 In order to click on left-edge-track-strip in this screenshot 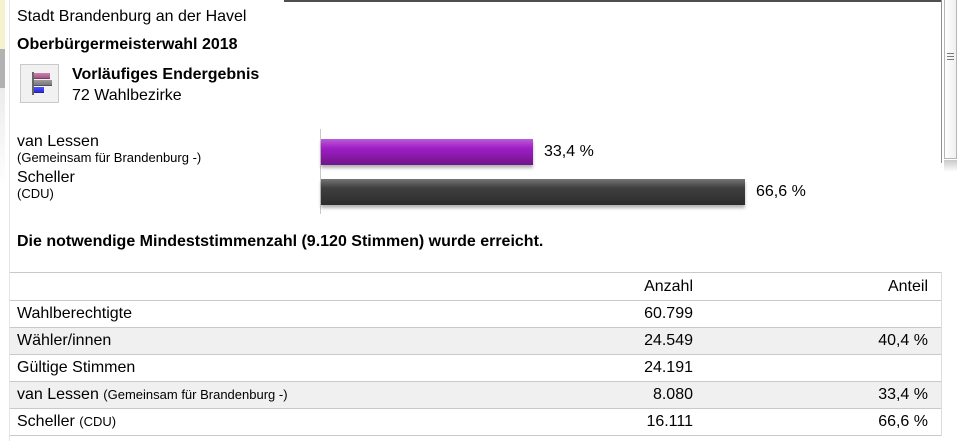, I will do `click(2, 138)`.